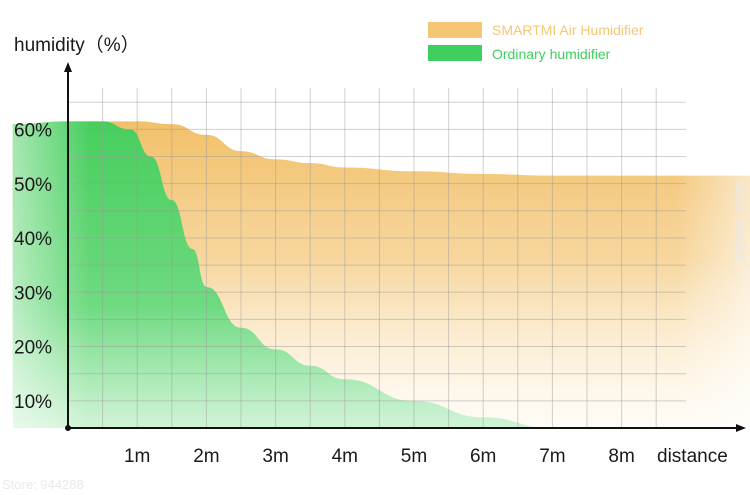 The image size is (750, 495). What do you see at coordinates (379, 456) in the screenshot?
I see `x-tick-labels: 1m 2m 3m 4m 5m 6m 7m 8m` at bounding box center [379, 456].